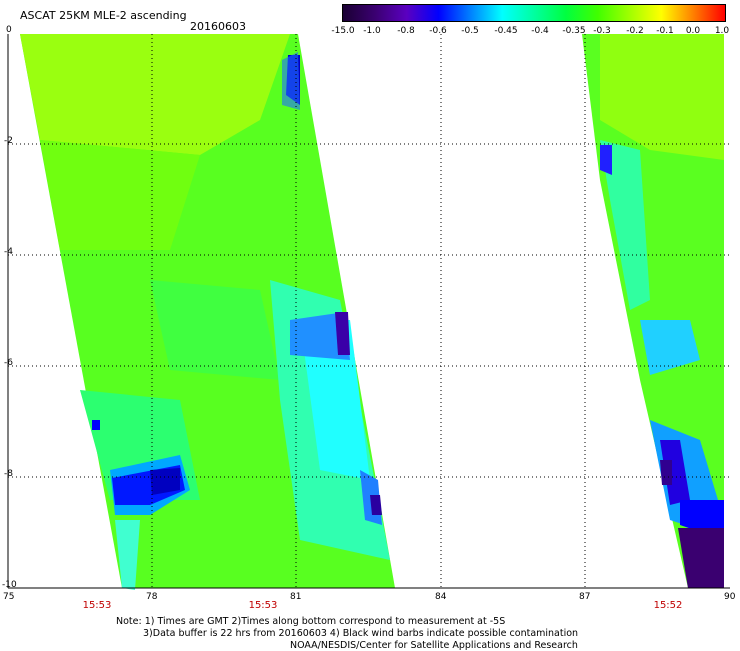 This screenshot has width=740, height=651. What do you see at coordinates (218, 26) in the screenshot?
I see `map-date: 20160603` at bounding box center [218, 26].